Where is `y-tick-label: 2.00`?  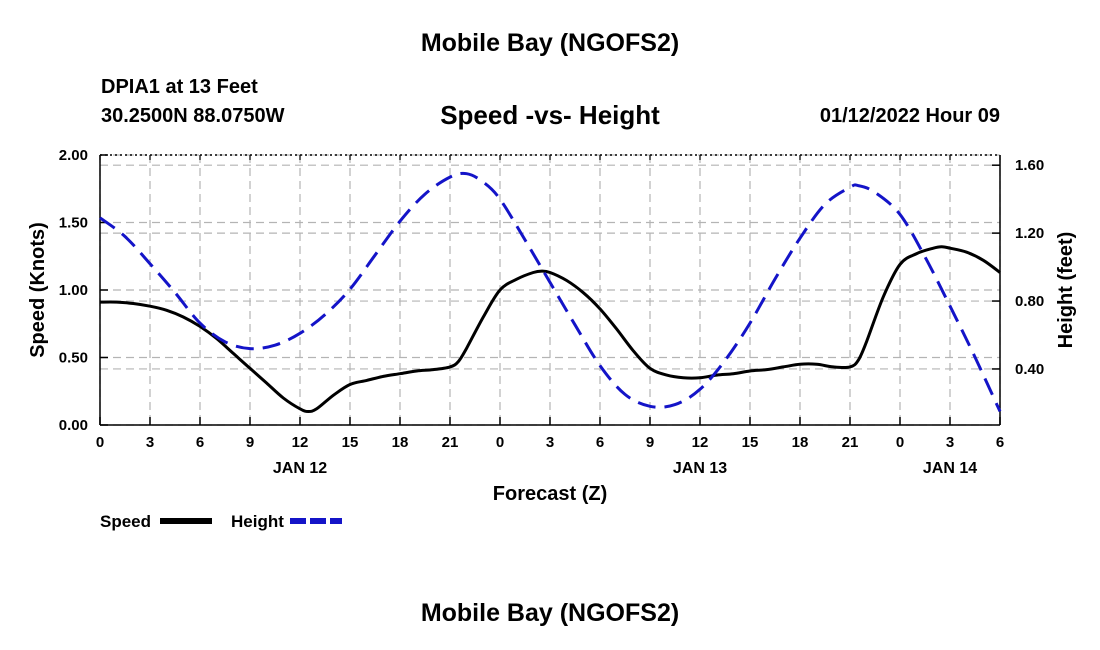
y-tick-label: 2.00 is located at coordinates (73, 155).